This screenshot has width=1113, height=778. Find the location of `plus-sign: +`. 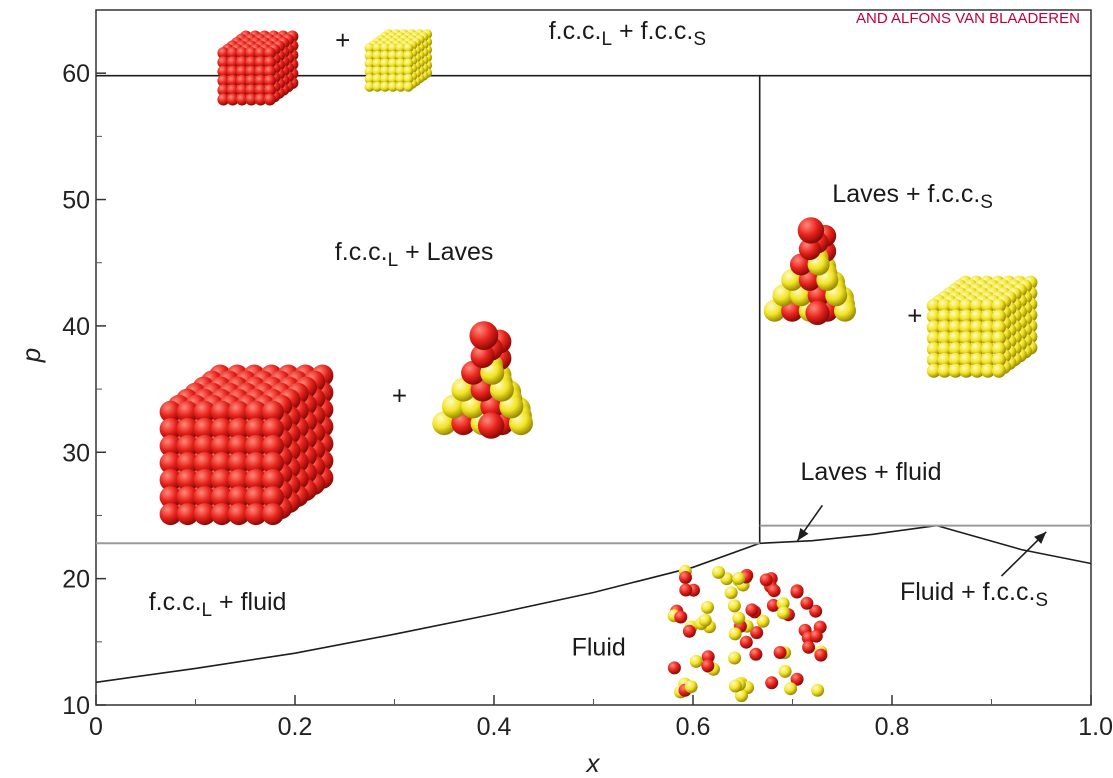

plus-sign: + is located at coordinates (399, 395).